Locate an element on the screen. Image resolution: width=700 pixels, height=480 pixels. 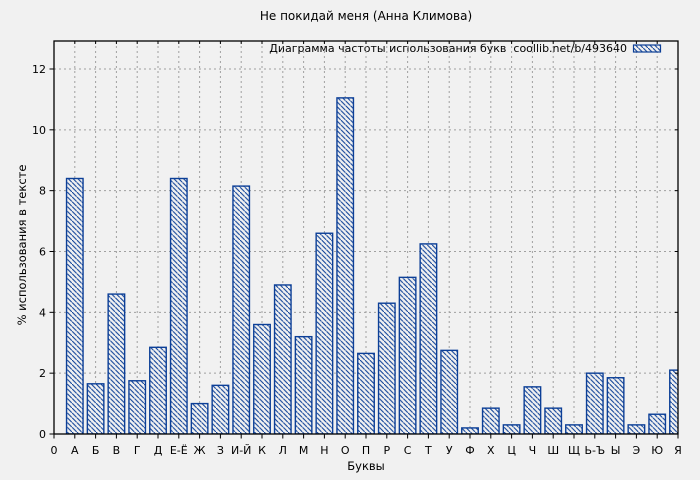
y-tick-label-4: 4 is located at coordinates (42, 312).